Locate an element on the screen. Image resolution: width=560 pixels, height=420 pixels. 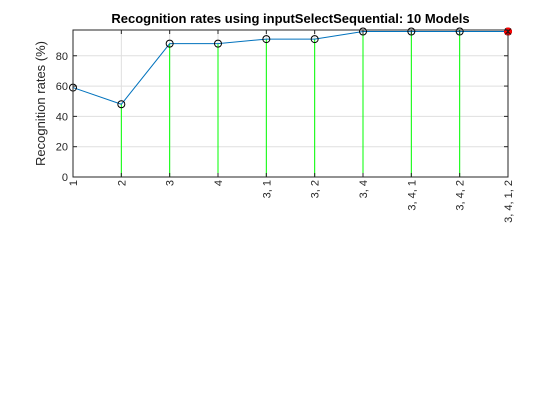
x-tick-label: 3, 4, 1 is located at coordinates (412, 195).